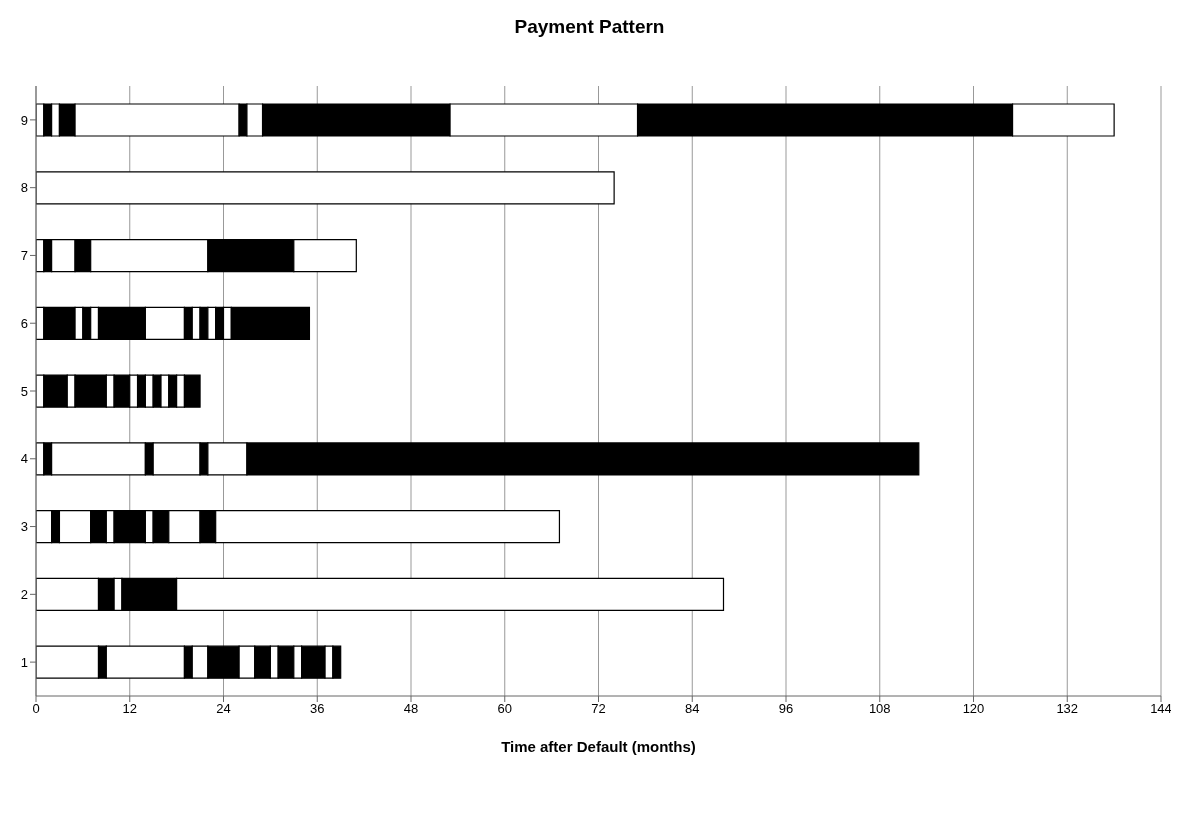 The width and height of the screenshot is (1179, 814). What do you see at coordinates (24, 188) in the screenshot?
I see `y-tick-label: 8` at bounding box center [24, 188].